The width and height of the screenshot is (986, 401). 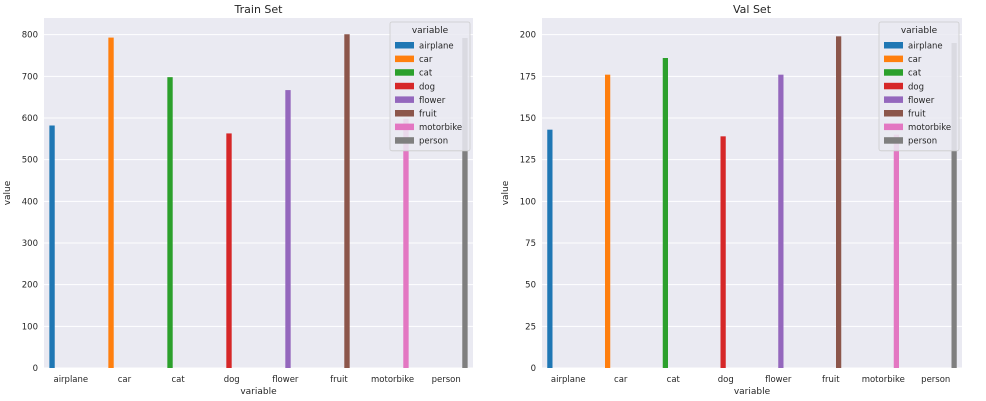 I want to click on y-tick-label: 25, so click(x=530, y=327).